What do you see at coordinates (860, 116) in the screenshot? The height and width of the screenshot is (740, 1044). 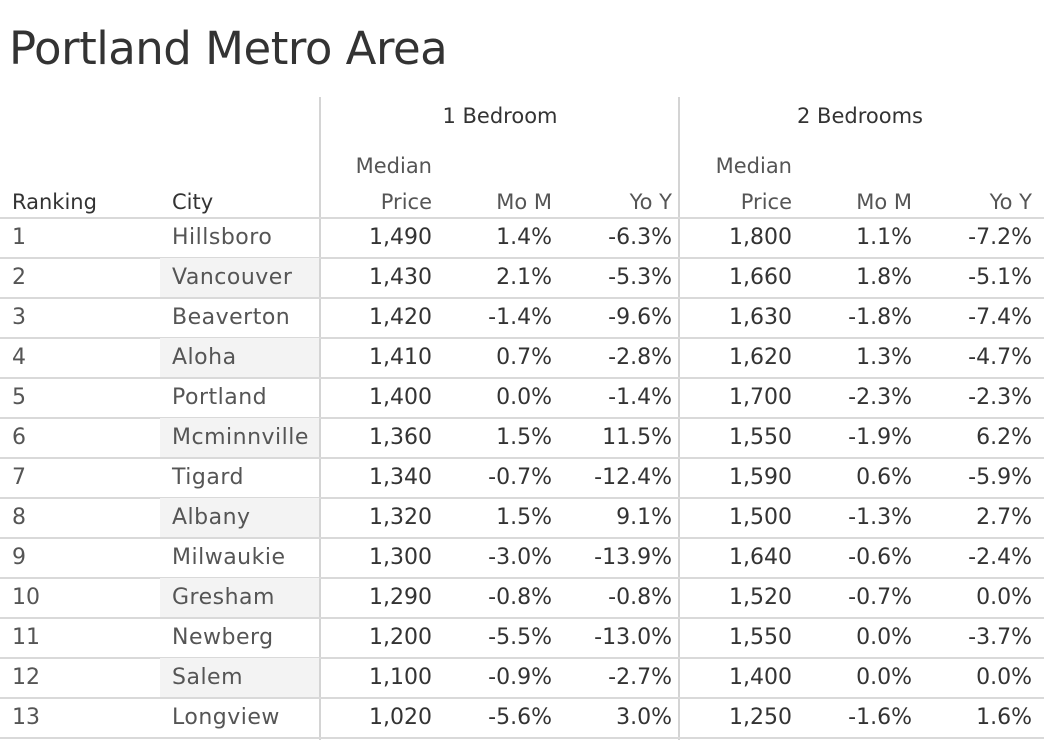 I see `group-header-2-bedrooms: 2 Bedrooms` at bounding box center [860, 116].